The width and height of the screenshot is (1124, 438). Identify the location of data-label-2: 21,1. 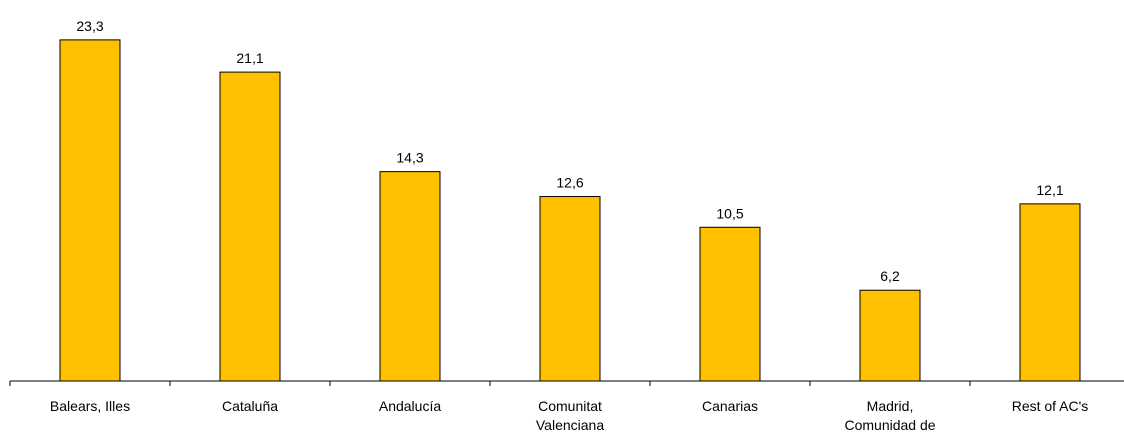
(249, 58).